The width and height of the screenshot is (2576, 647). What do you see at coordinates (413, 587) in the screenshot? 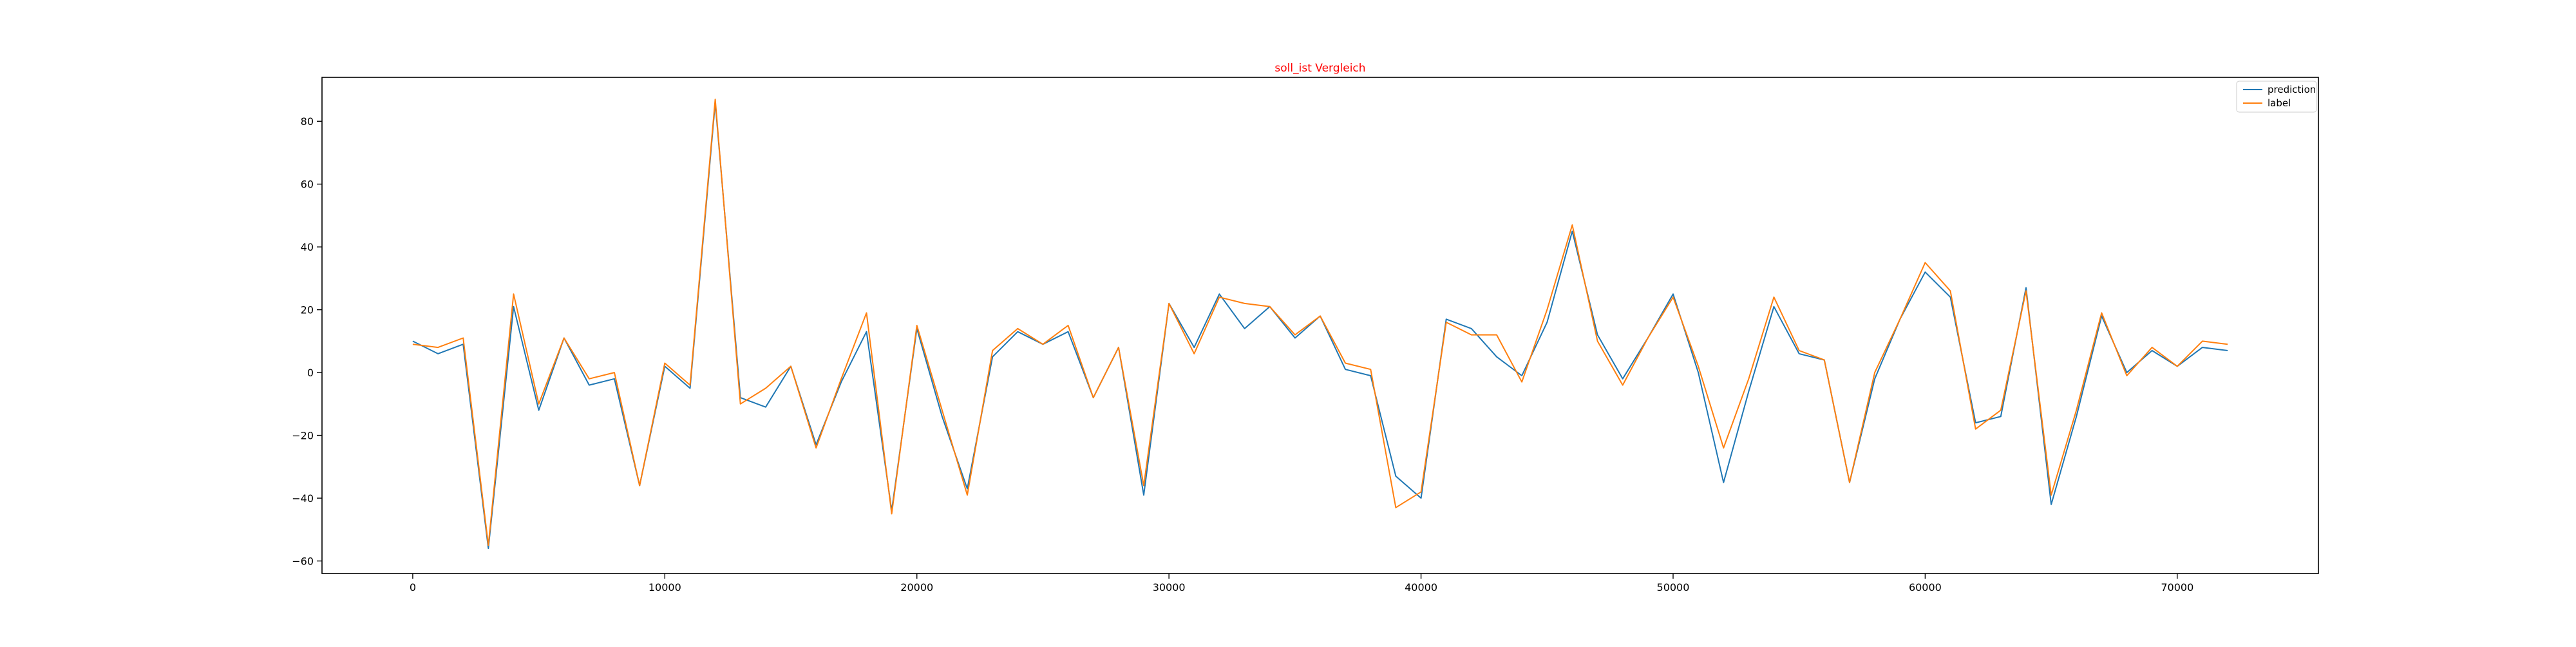
I see `x-tick-label: 0` at bounding box center [413, 587].